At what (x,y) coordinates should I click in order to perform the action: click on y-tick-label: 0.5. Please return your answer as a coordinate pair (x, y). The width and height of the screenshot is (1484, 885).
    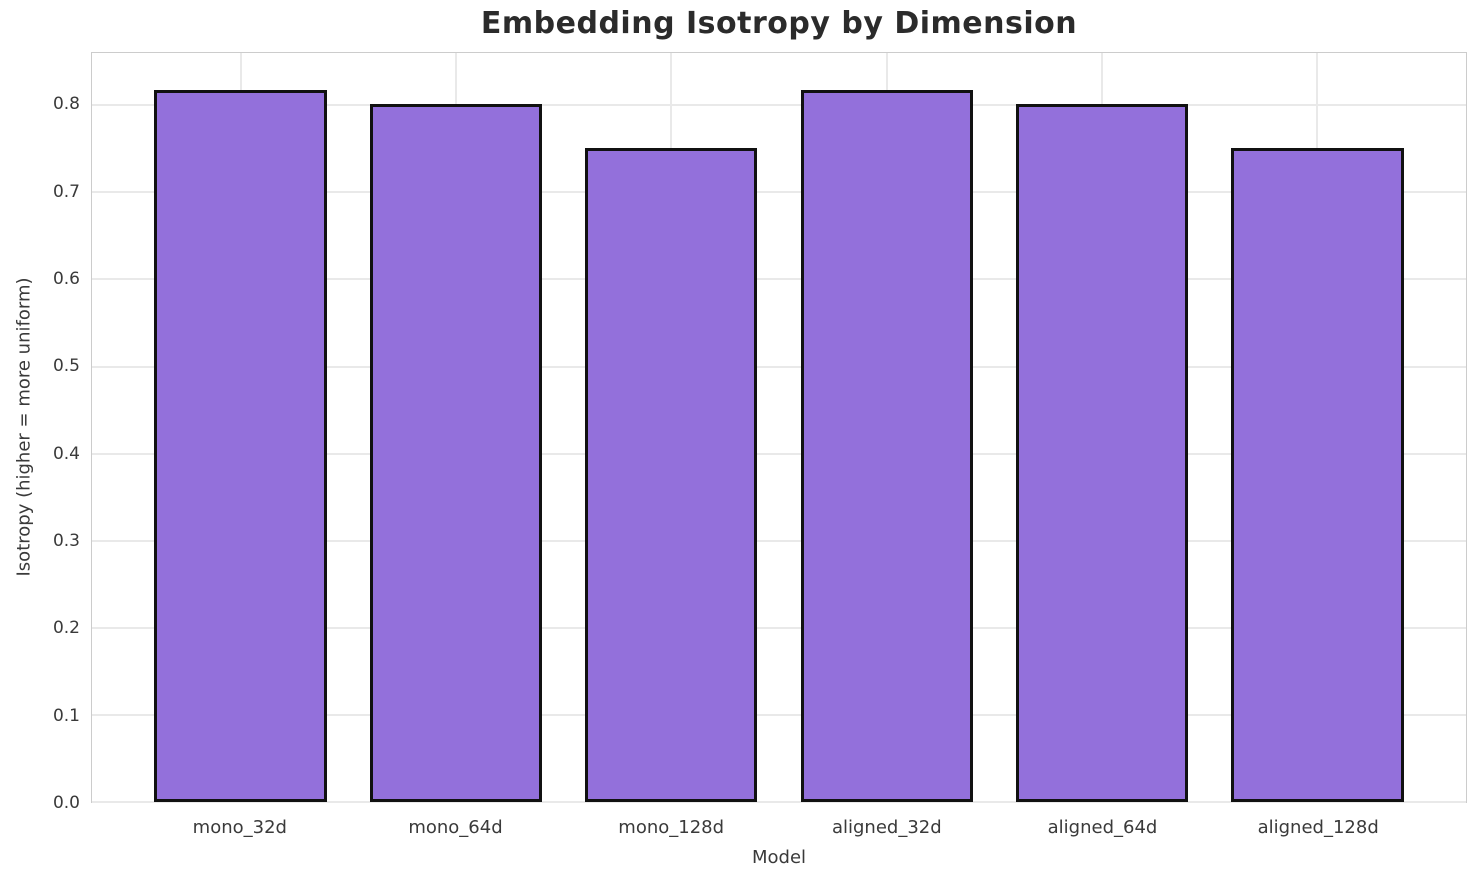
    Looking at the image, I should click on (66, 366).